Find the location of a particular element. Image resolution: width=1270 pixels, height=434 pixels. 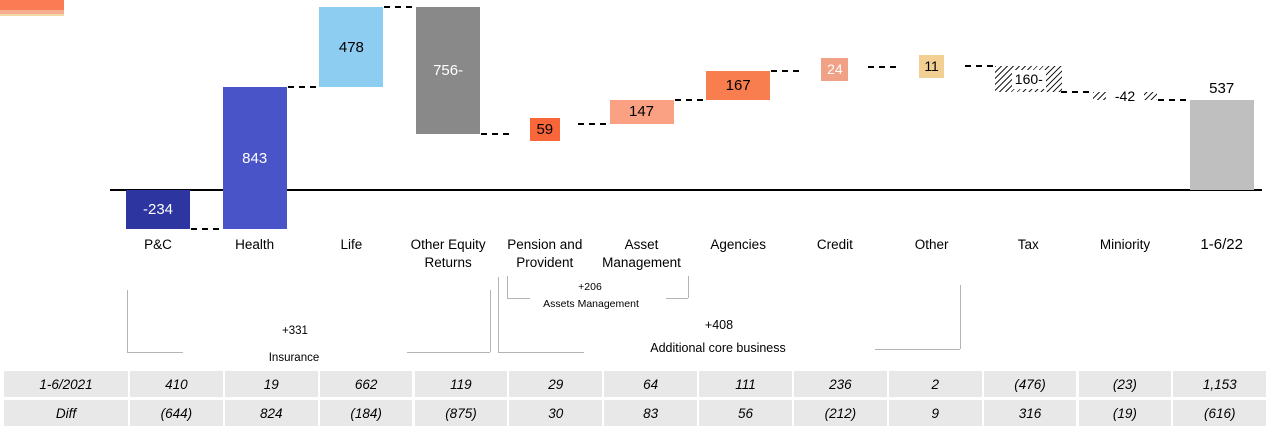

table-cell: 30 is located at coordinates (556, 413).